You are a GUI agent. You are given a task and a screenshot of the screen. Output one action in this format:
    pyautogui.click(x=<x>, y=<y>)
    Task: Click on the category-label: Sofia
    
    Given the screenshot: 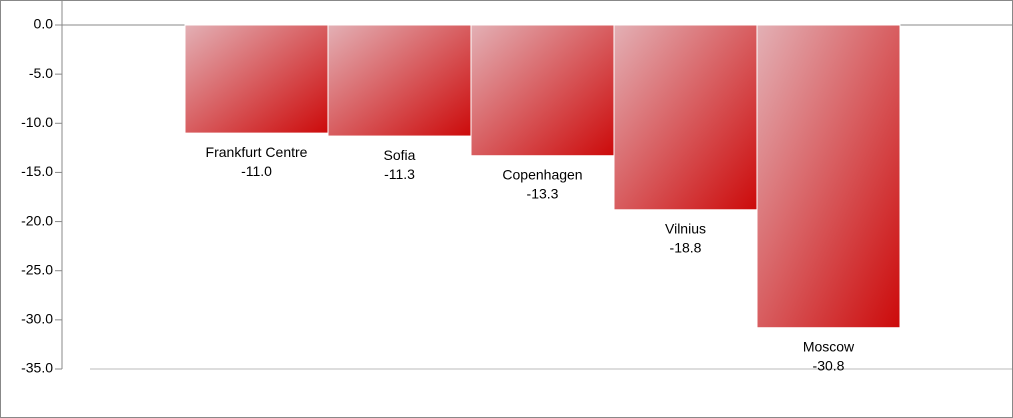 What is the action you would take?
    pyautogui.click(x=400, y=155)
    